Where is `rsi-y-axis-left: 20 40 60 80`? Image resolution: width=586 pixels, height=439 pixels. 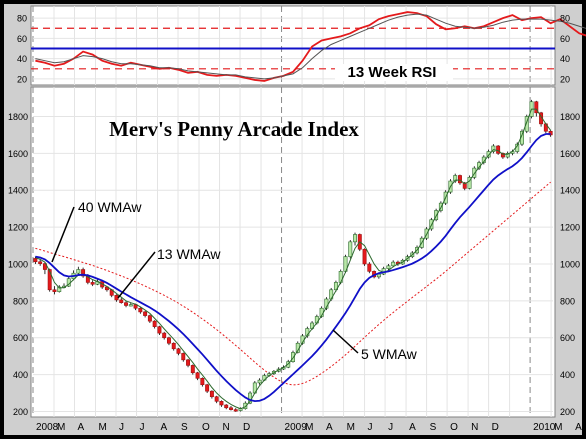 rsi-y-axis-left: 20 40 60 80 is located at coordinates (22, 49).